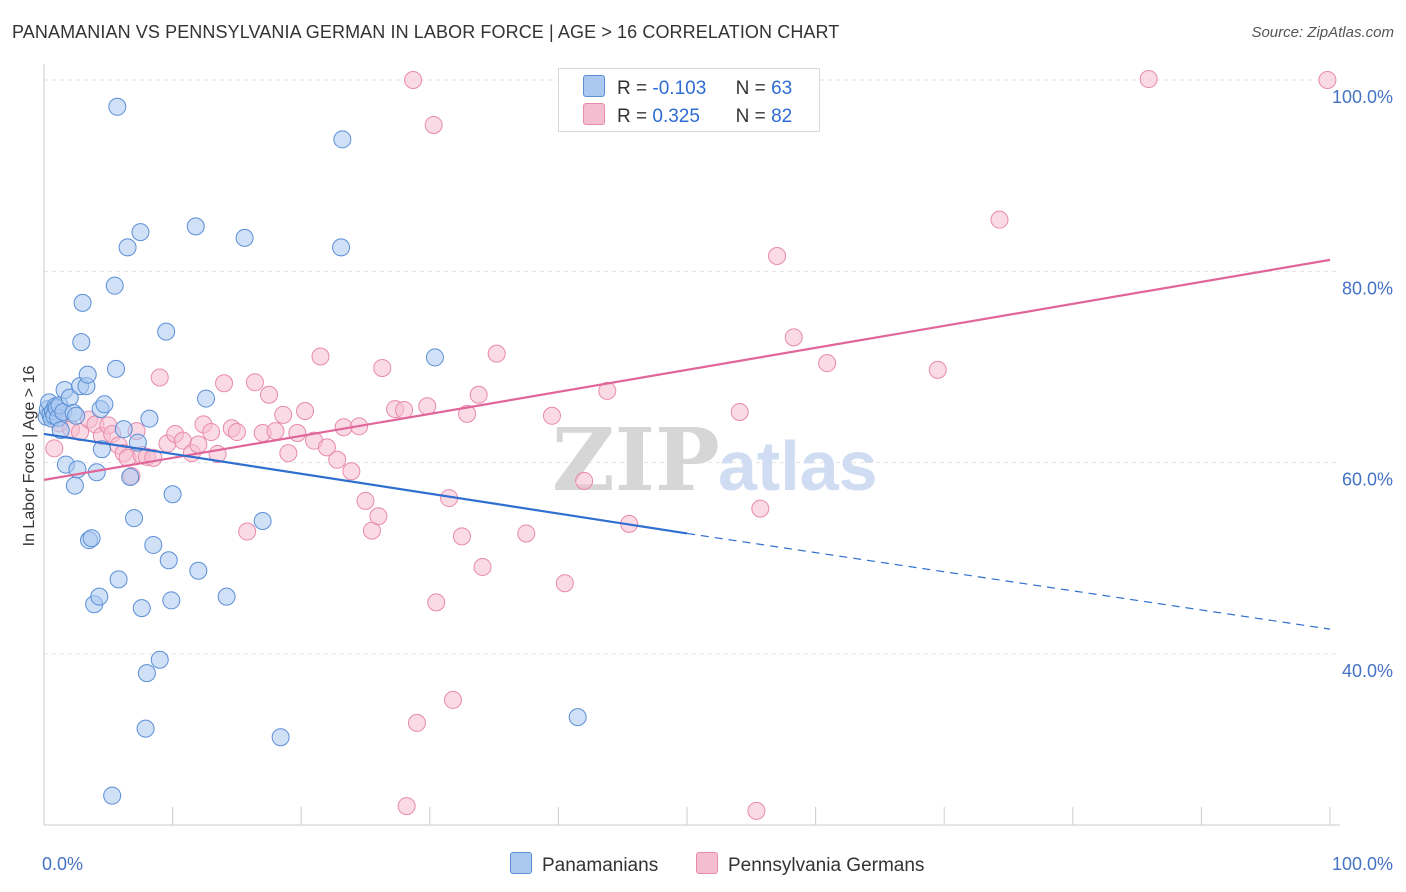  What do you see at coordinates (1362, 97) in the screenshot?
I see `y-tick-label: 100.0%` at bounding box center [1362, 97].